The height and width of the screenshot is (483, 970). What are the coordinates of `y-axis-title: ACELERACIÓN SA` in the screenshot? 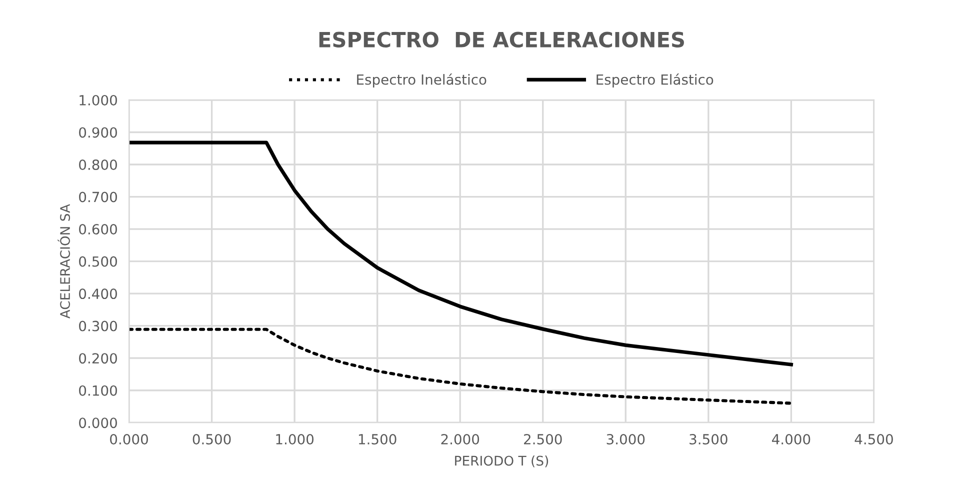 It's located at (64, 261).